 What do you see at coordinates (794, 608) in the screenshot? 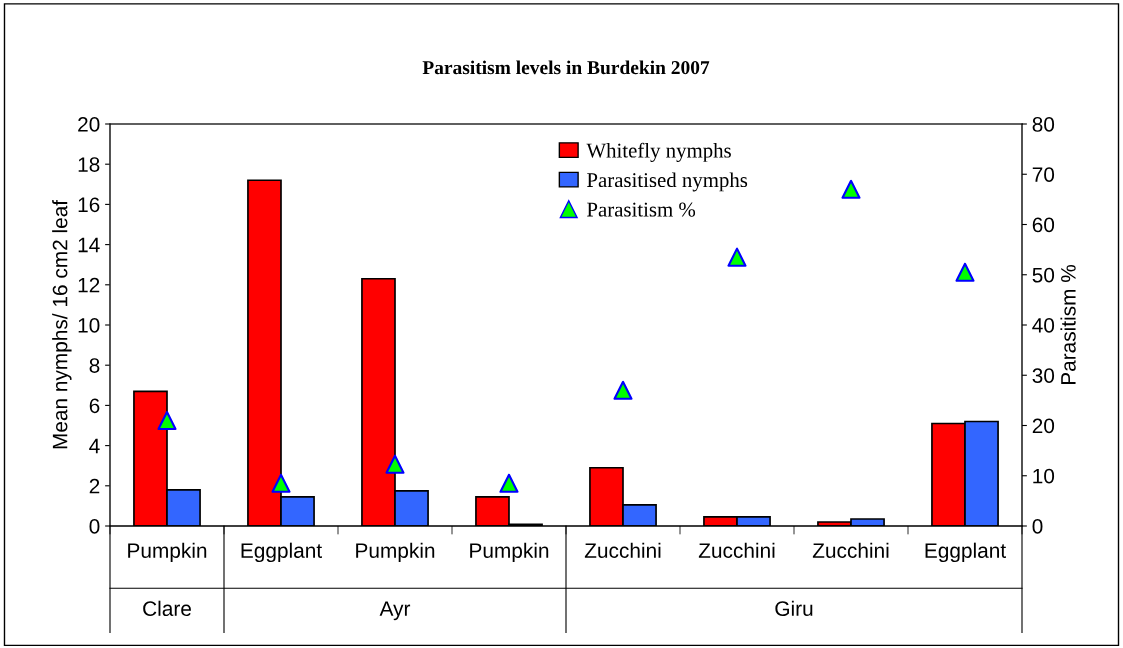
I see `text: Giru` at bounding box center [794, 608].